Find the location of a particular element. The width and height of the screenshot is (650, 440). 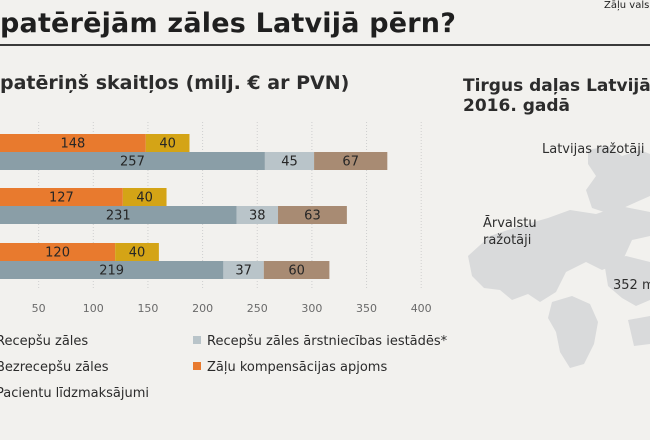

legend-label-hospital: Recepšu zāles ārstniecības iestādēs* is located at coordinates (327, 341).